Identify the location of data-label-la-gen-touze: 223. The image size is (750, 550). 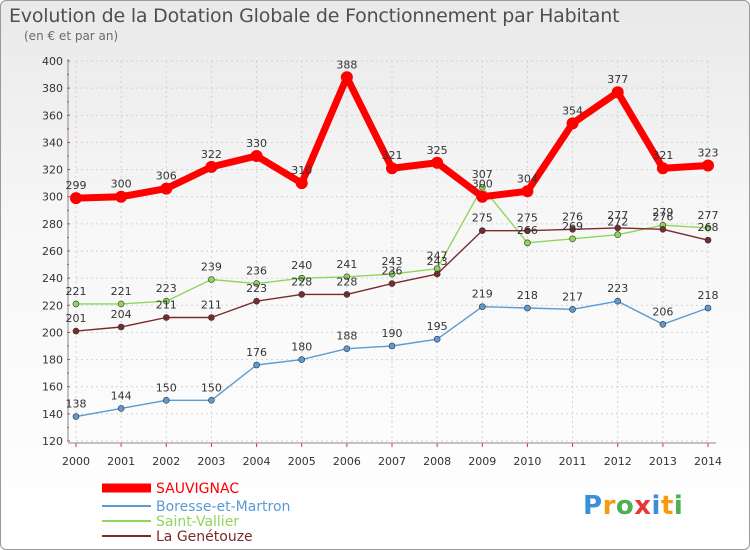
(256, 288).